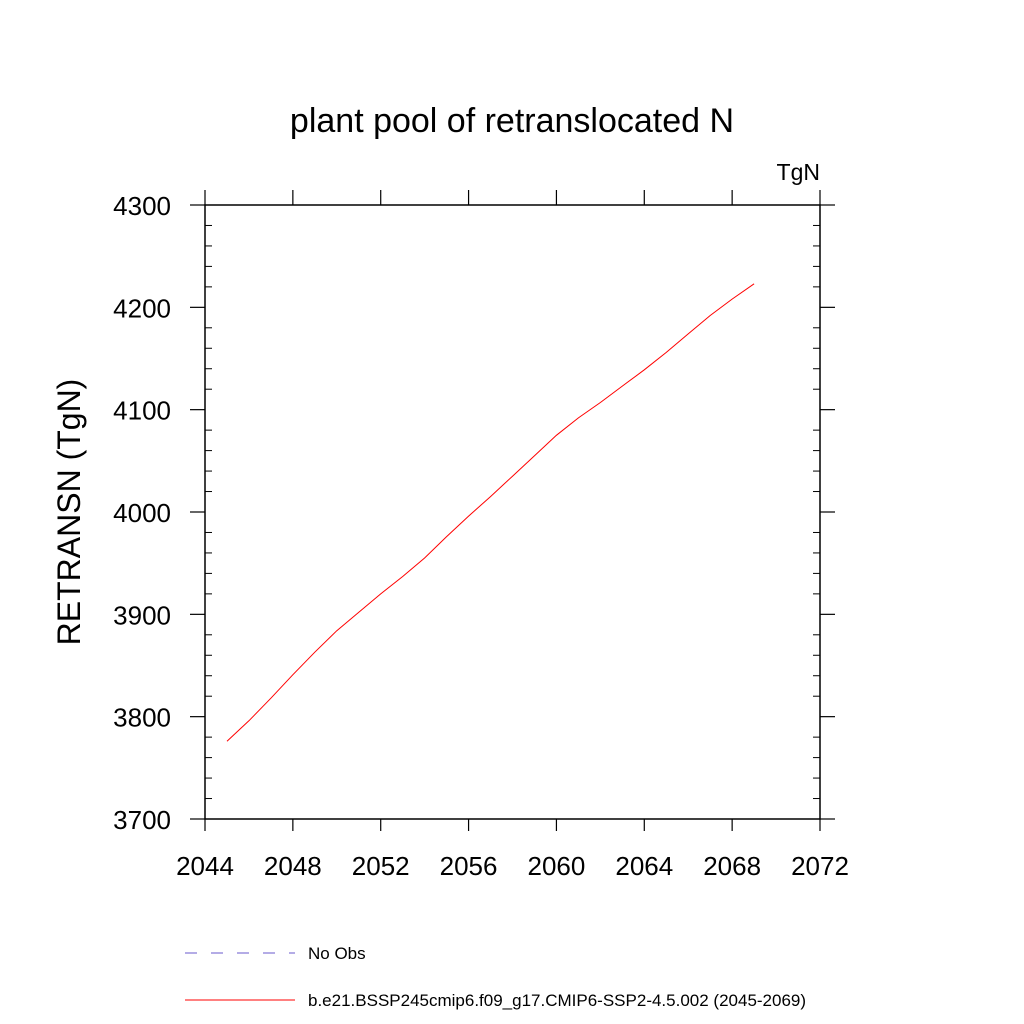 This screenshot has width=1024, height=1024. I want to click on x-tick-label: 2056, so click(469, 866).